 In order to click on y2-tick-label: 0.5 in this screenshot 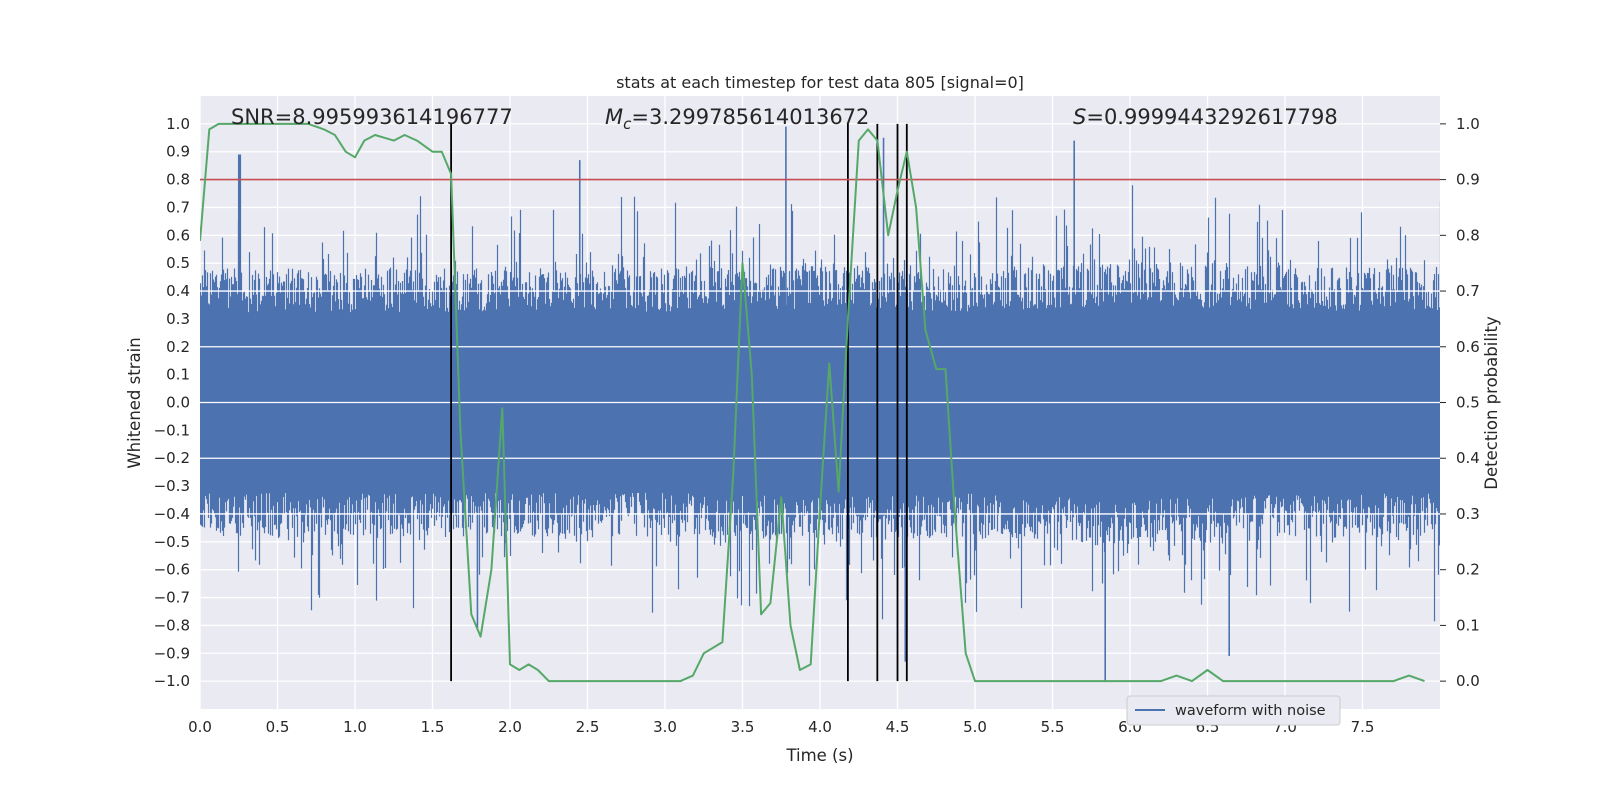, I will do `click(1468, 403)`.